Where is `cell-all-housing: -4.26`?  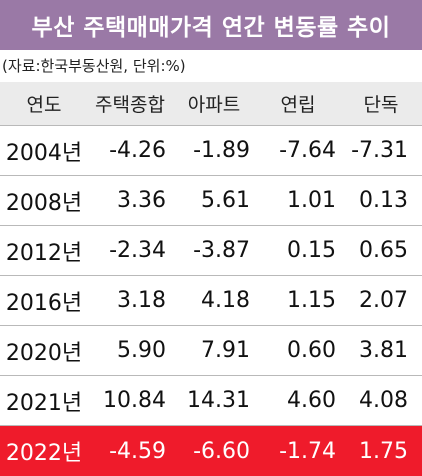 cell-all-housing: -4.26 is located at coordinates (137, 150).